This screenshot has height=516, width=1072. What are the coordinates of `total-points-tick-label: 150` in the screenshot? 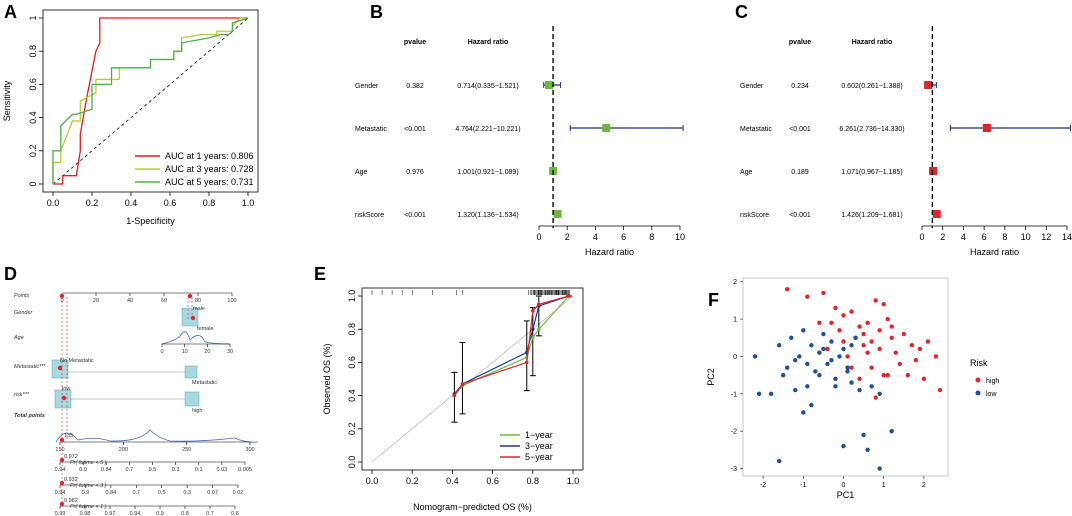 It's located at (59, 450).